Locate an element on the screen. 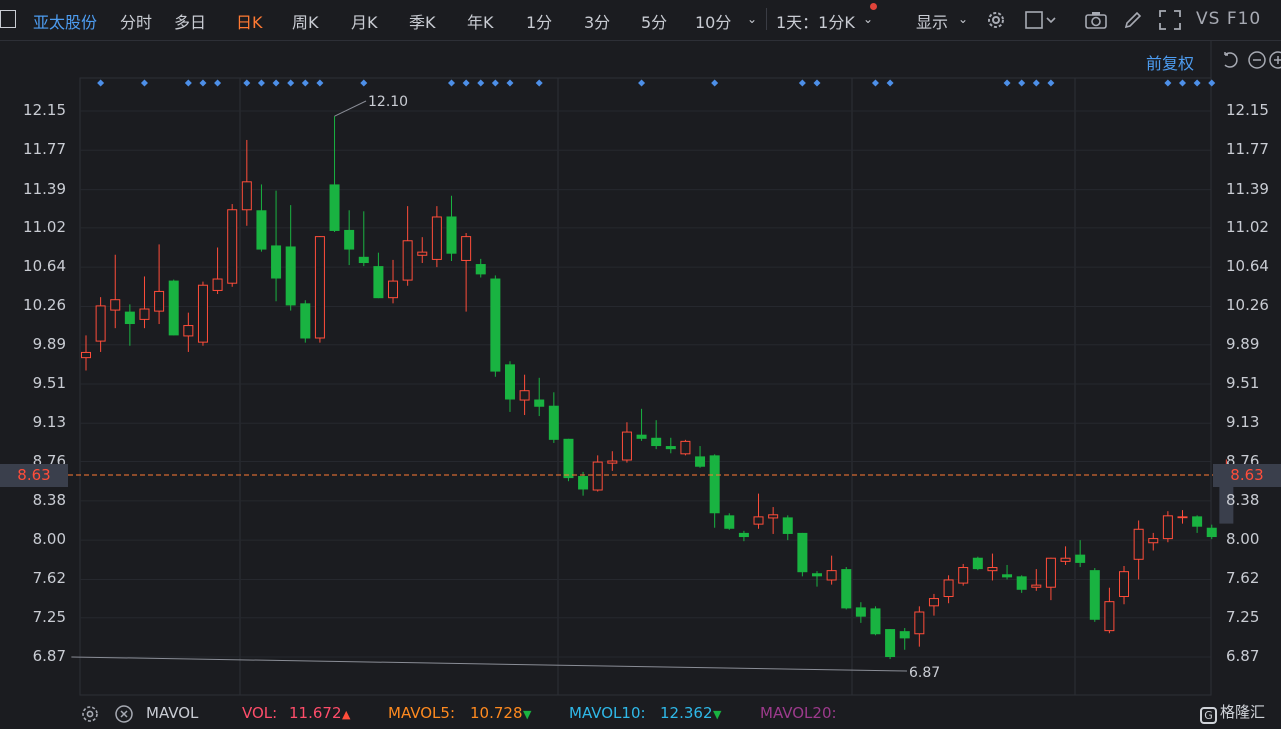  price-tick-label: 6.87 is located at coordinates (49, 656).